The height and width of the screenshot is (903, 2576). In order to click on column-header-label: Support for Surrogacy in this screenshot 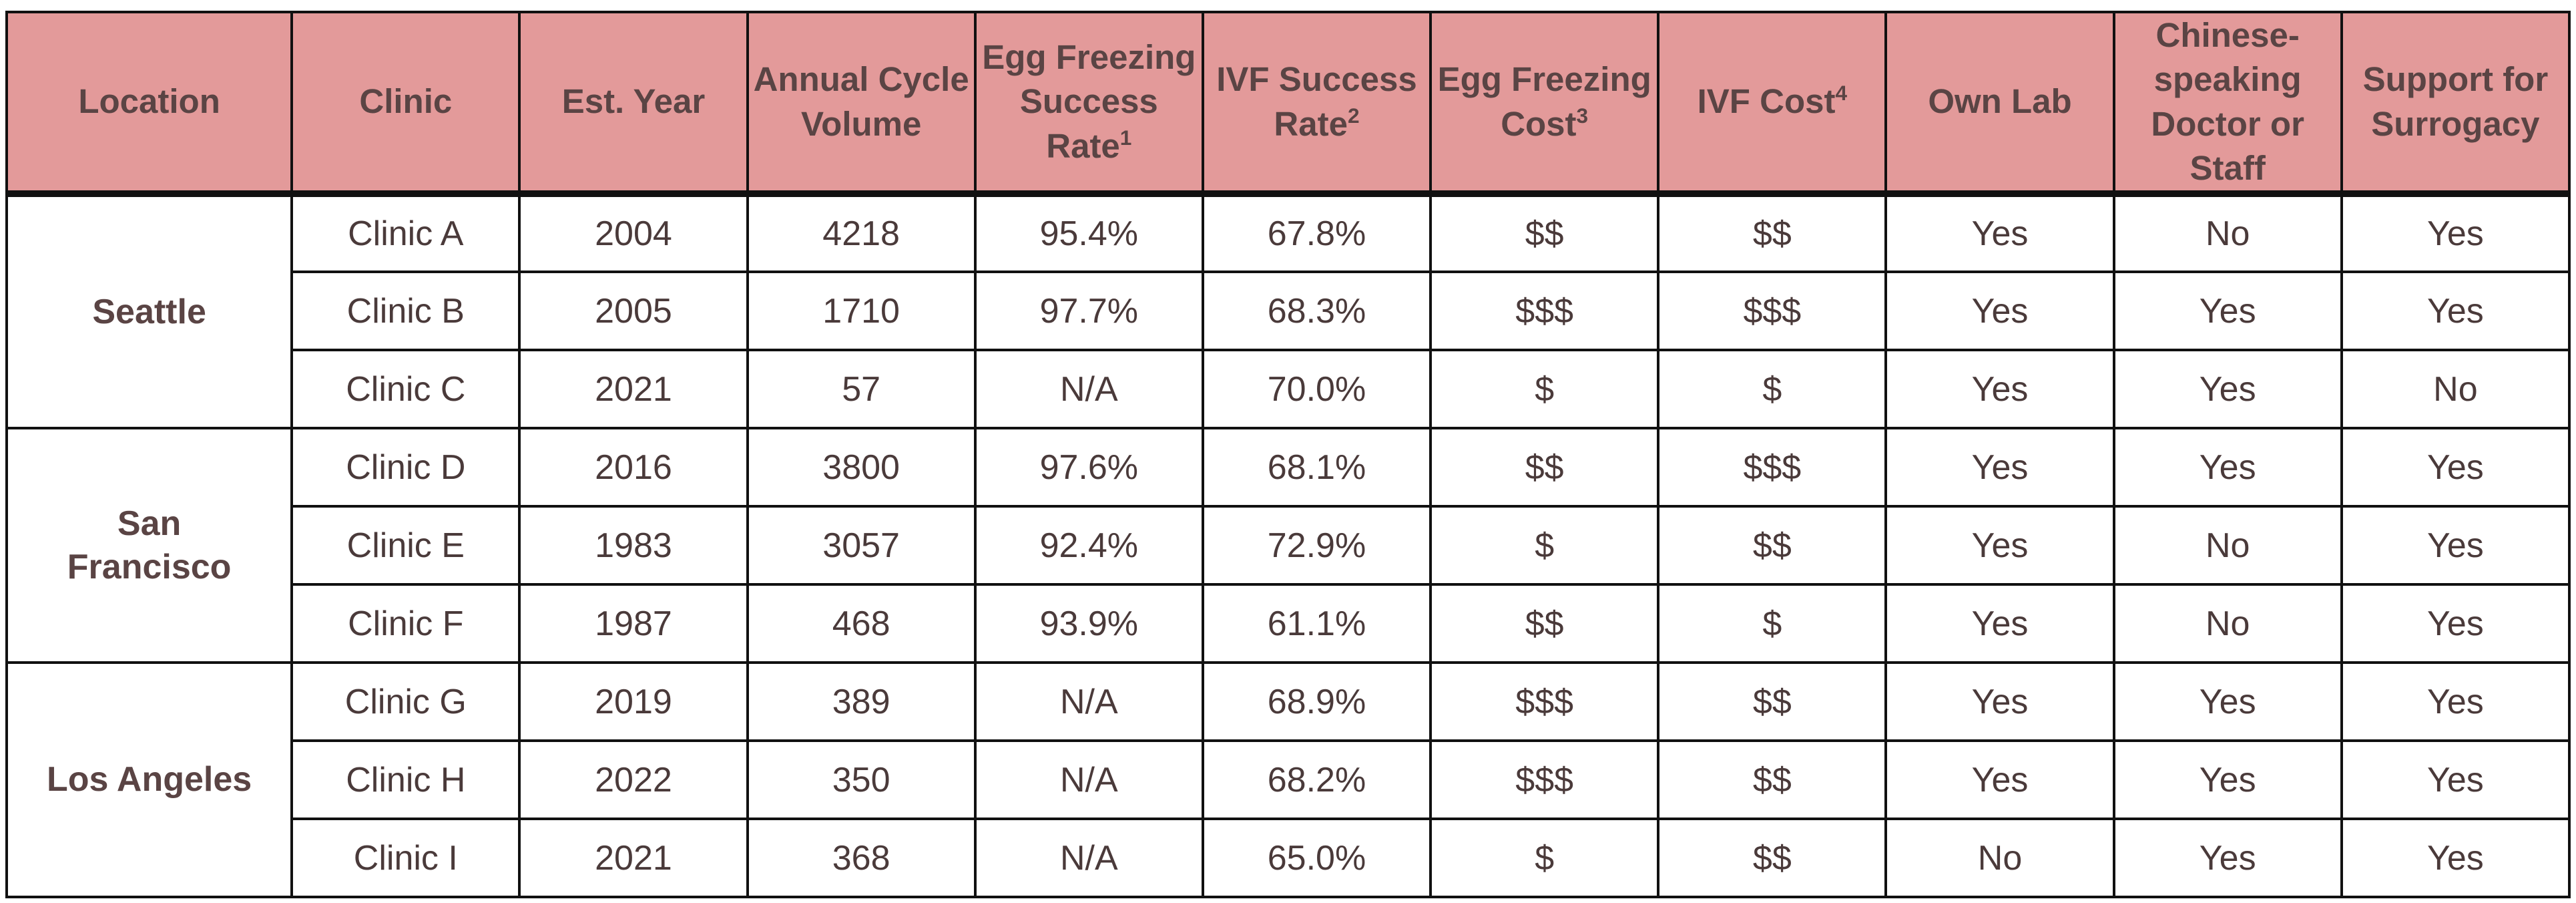, I will do `click(2455, 102)`.